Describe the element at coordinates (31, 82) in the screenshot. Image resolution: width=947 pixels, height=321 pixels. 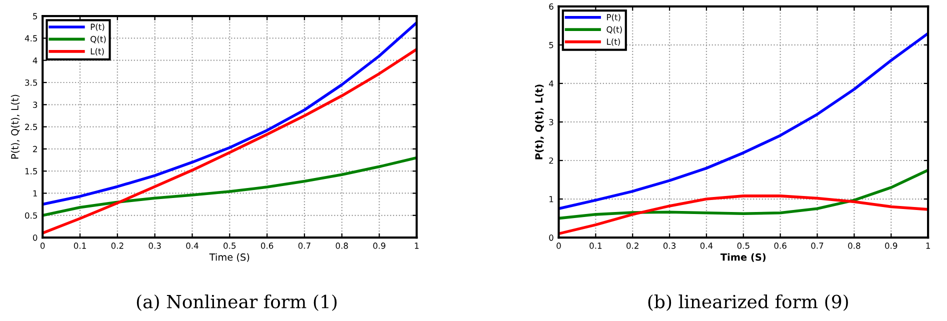
I see `y-tick-label: 3.5` at that location.